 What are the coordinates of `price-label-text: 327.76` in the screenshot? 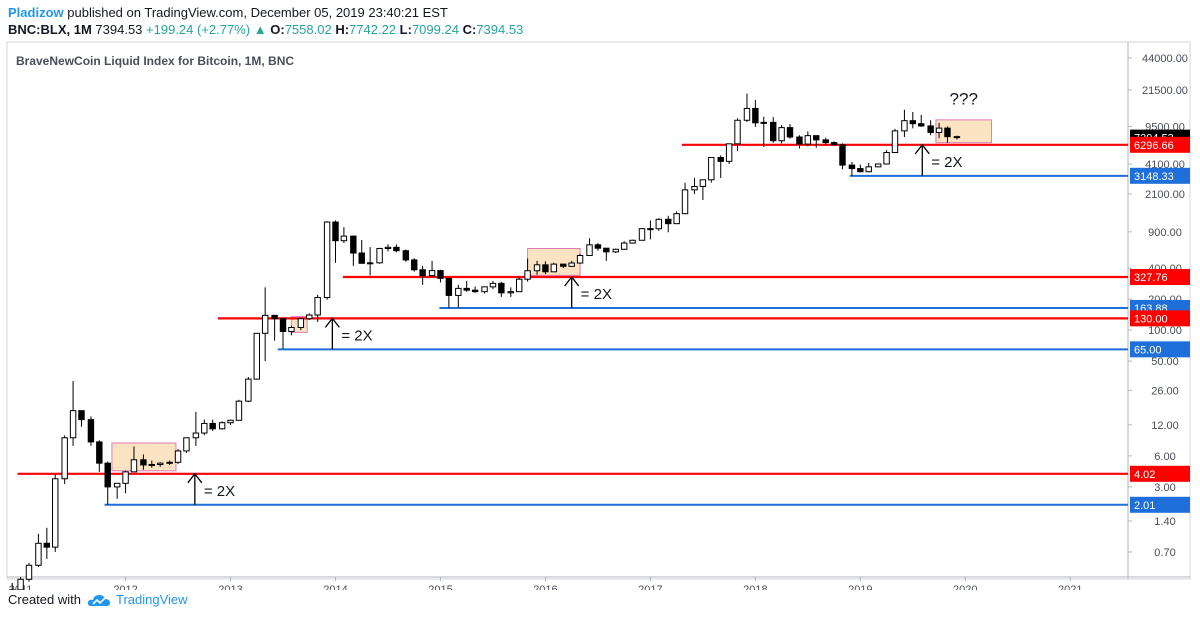 It's located at (1151, 278).